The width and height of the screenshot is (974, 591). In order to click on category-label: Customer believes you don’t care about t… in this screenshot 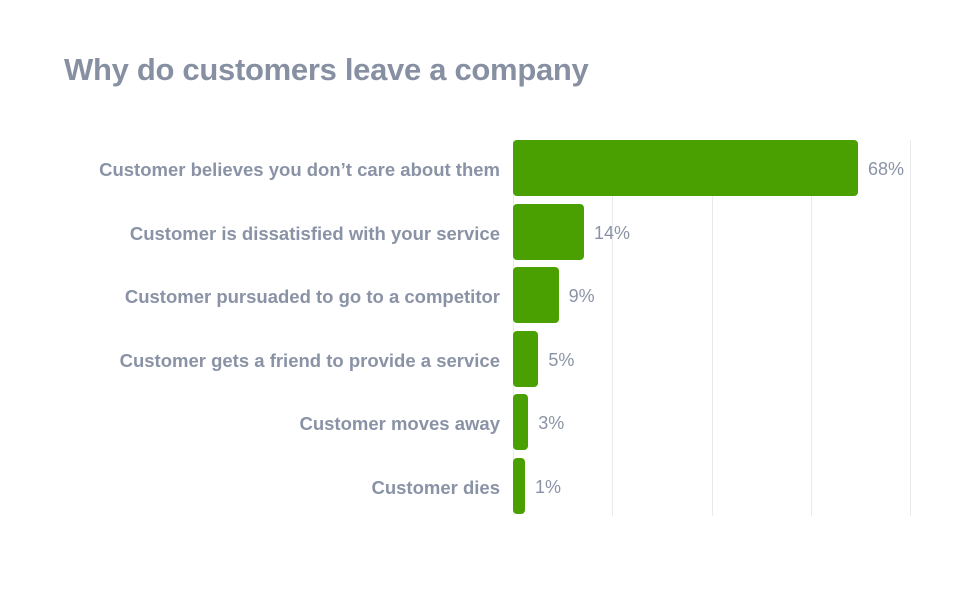, I will do `click(299, 169)`.